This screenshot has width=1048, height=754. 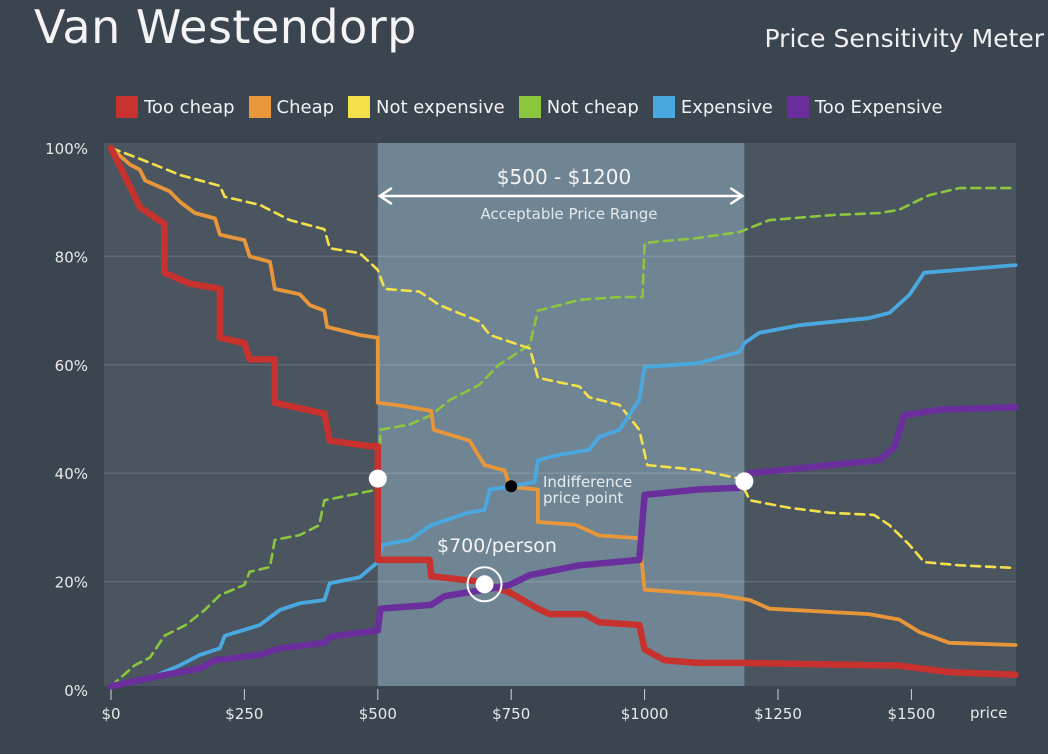 What do you see at coordinates (988, 713) in the screenshot?
I see `x-axis-label: price` at bounding box center [988, 713].